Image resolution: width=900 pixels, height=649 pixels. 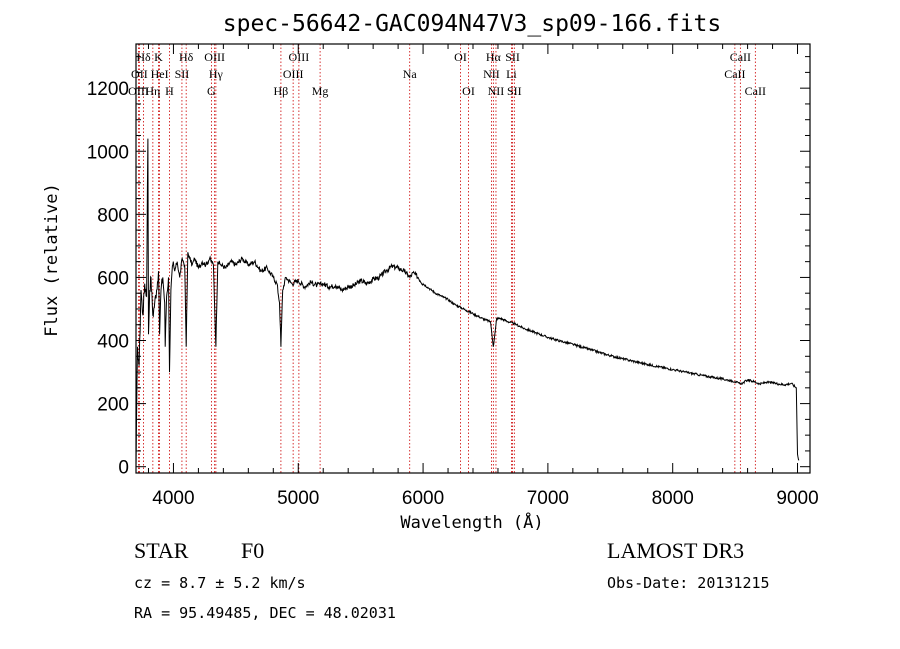 I want to click on spectral-line-label: OII, so click(x=139, y=74).